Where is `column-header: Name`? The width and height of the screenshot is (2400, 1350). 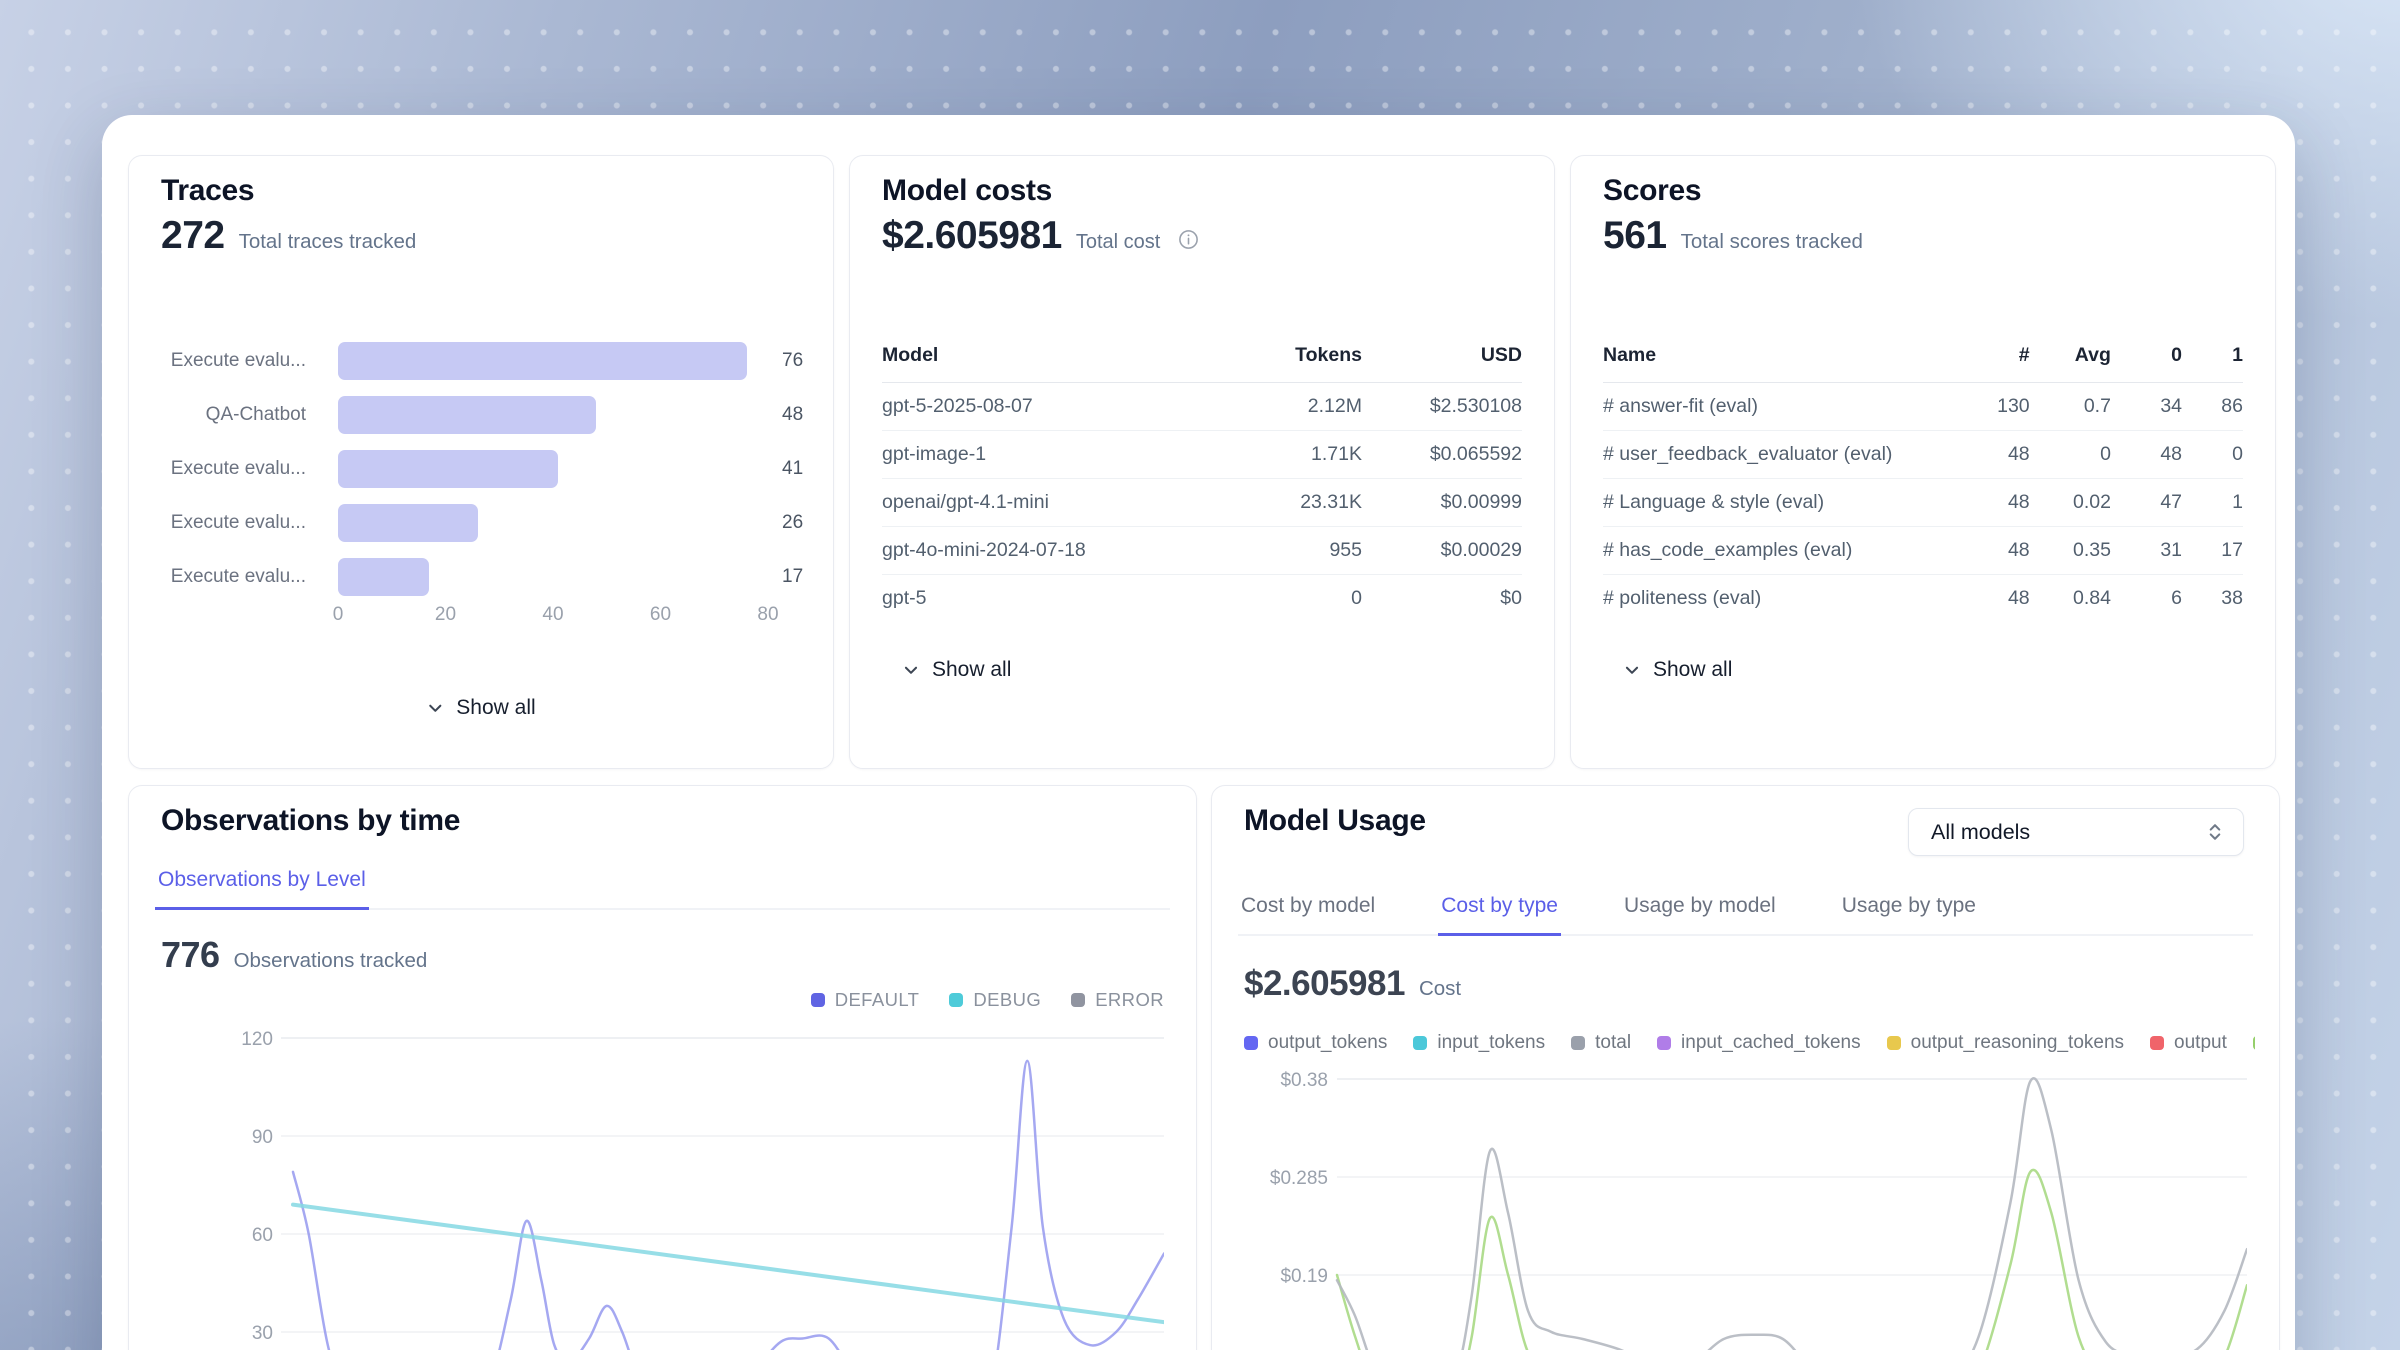
column-header: Name is located at coordinates (1778, 363).